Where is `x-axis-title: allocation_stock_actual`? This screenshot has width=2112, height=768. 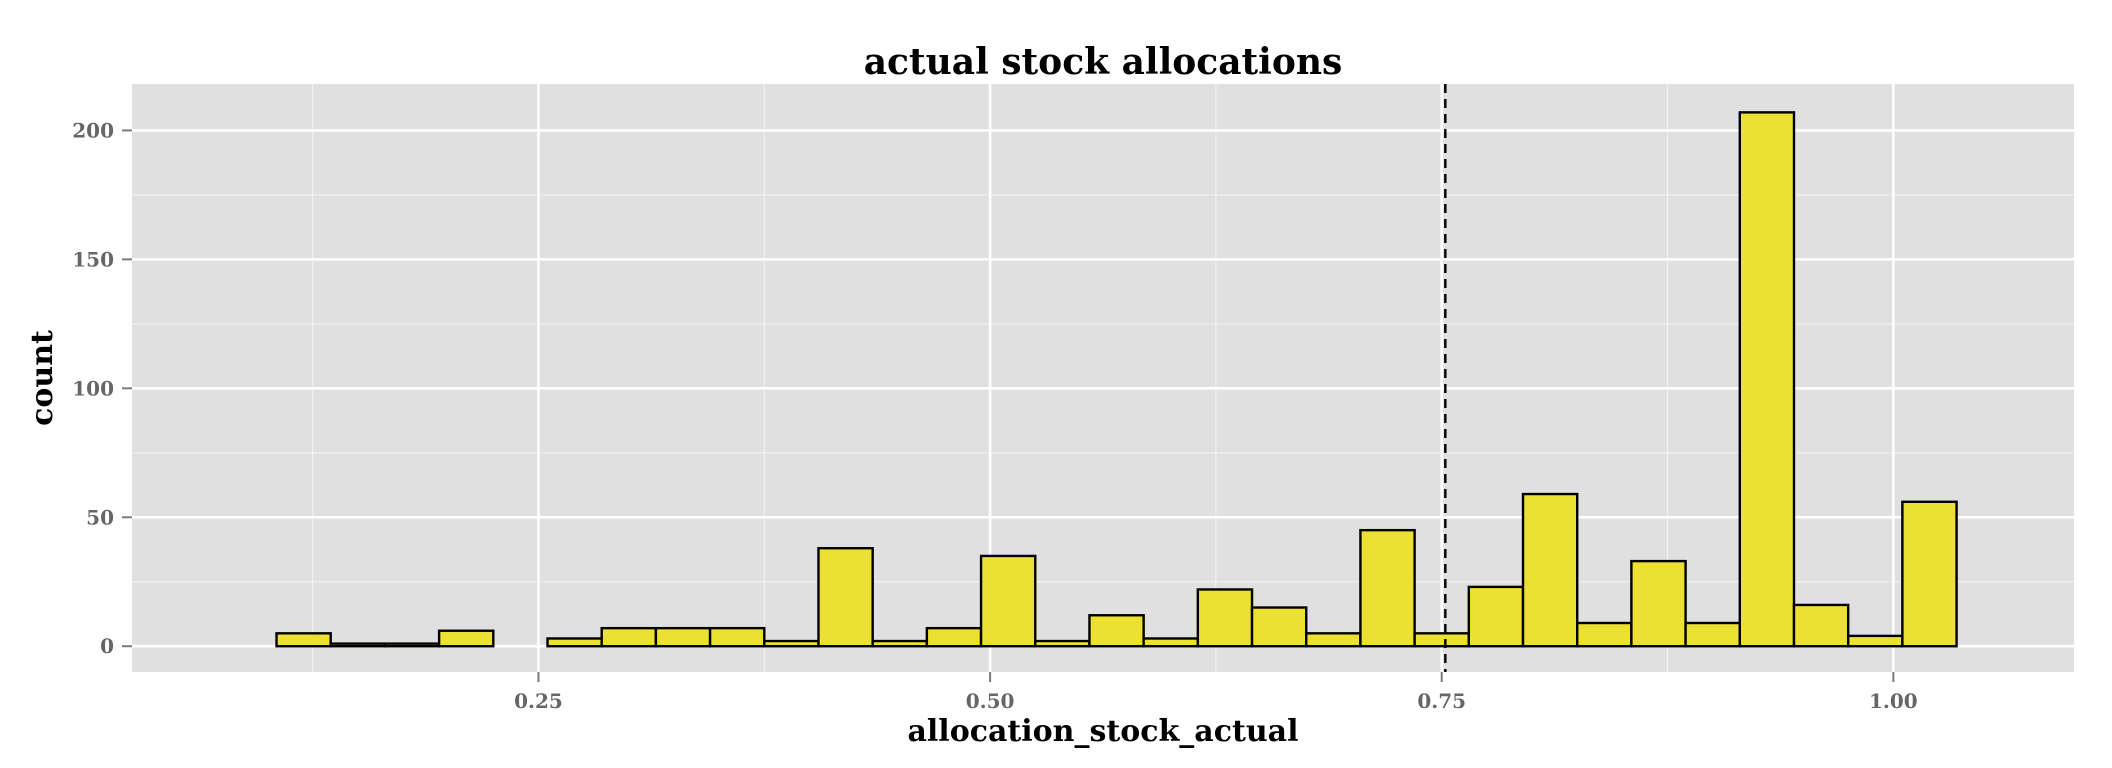 x-axis-title: allocation_stock_actual is located at coordinates (1102, 731).